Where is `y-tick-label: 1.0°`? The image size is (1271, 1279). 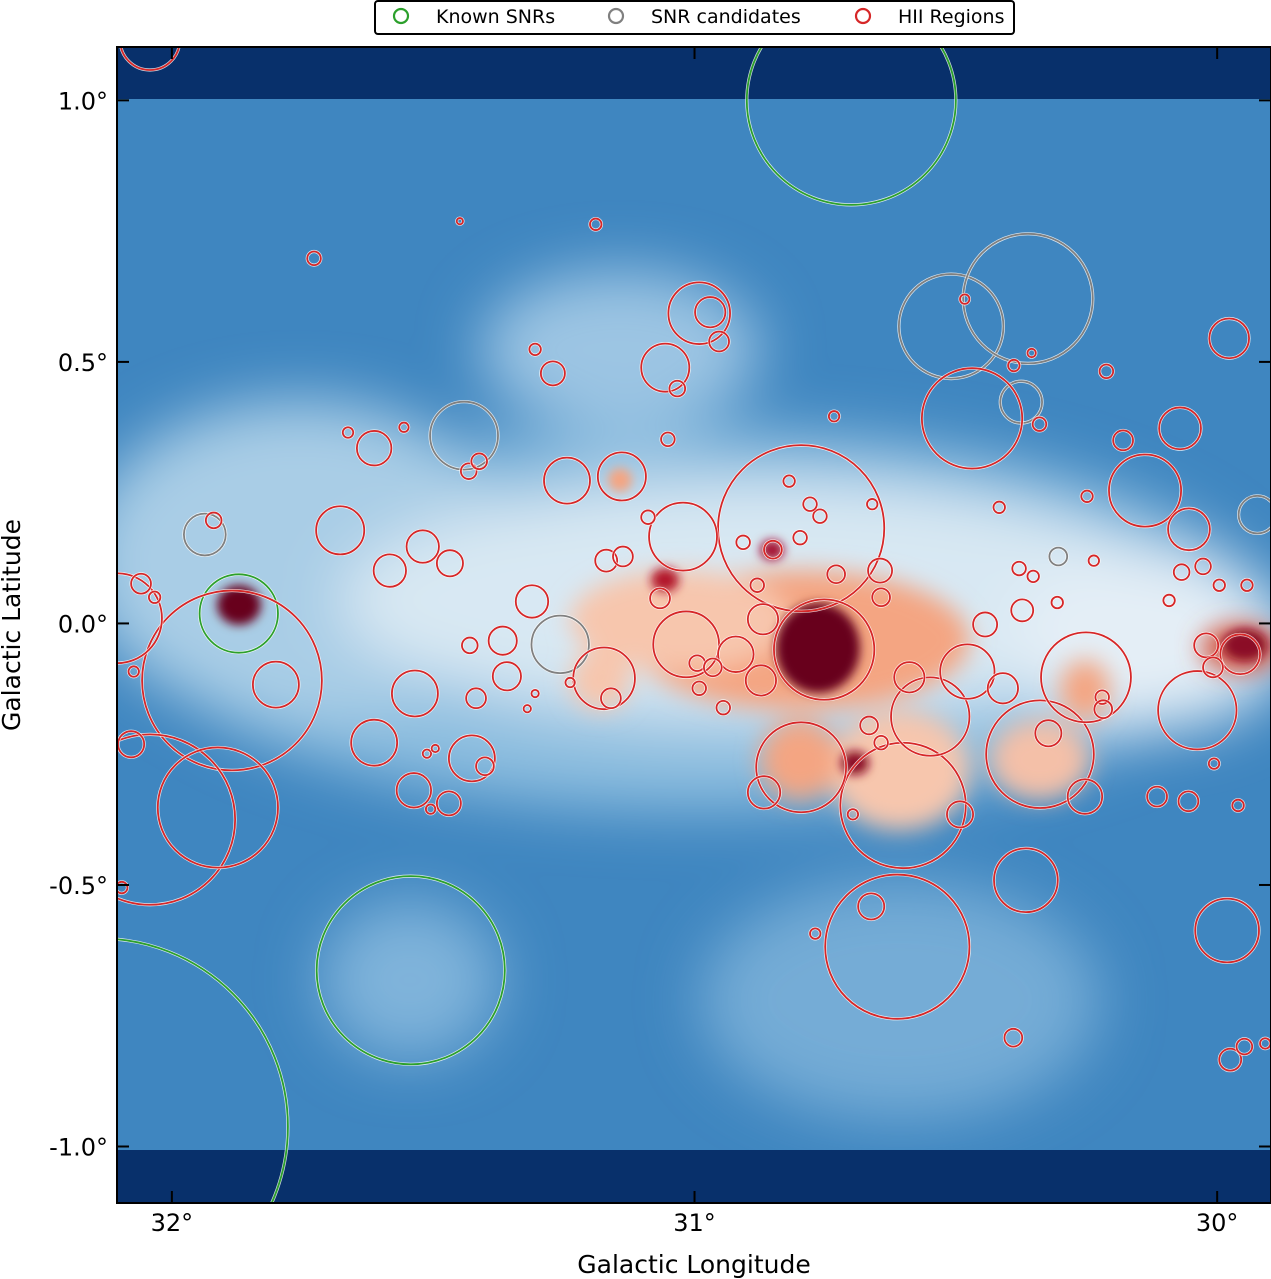
y-tick-label: 1.0° is located at coordinates (83, 101).